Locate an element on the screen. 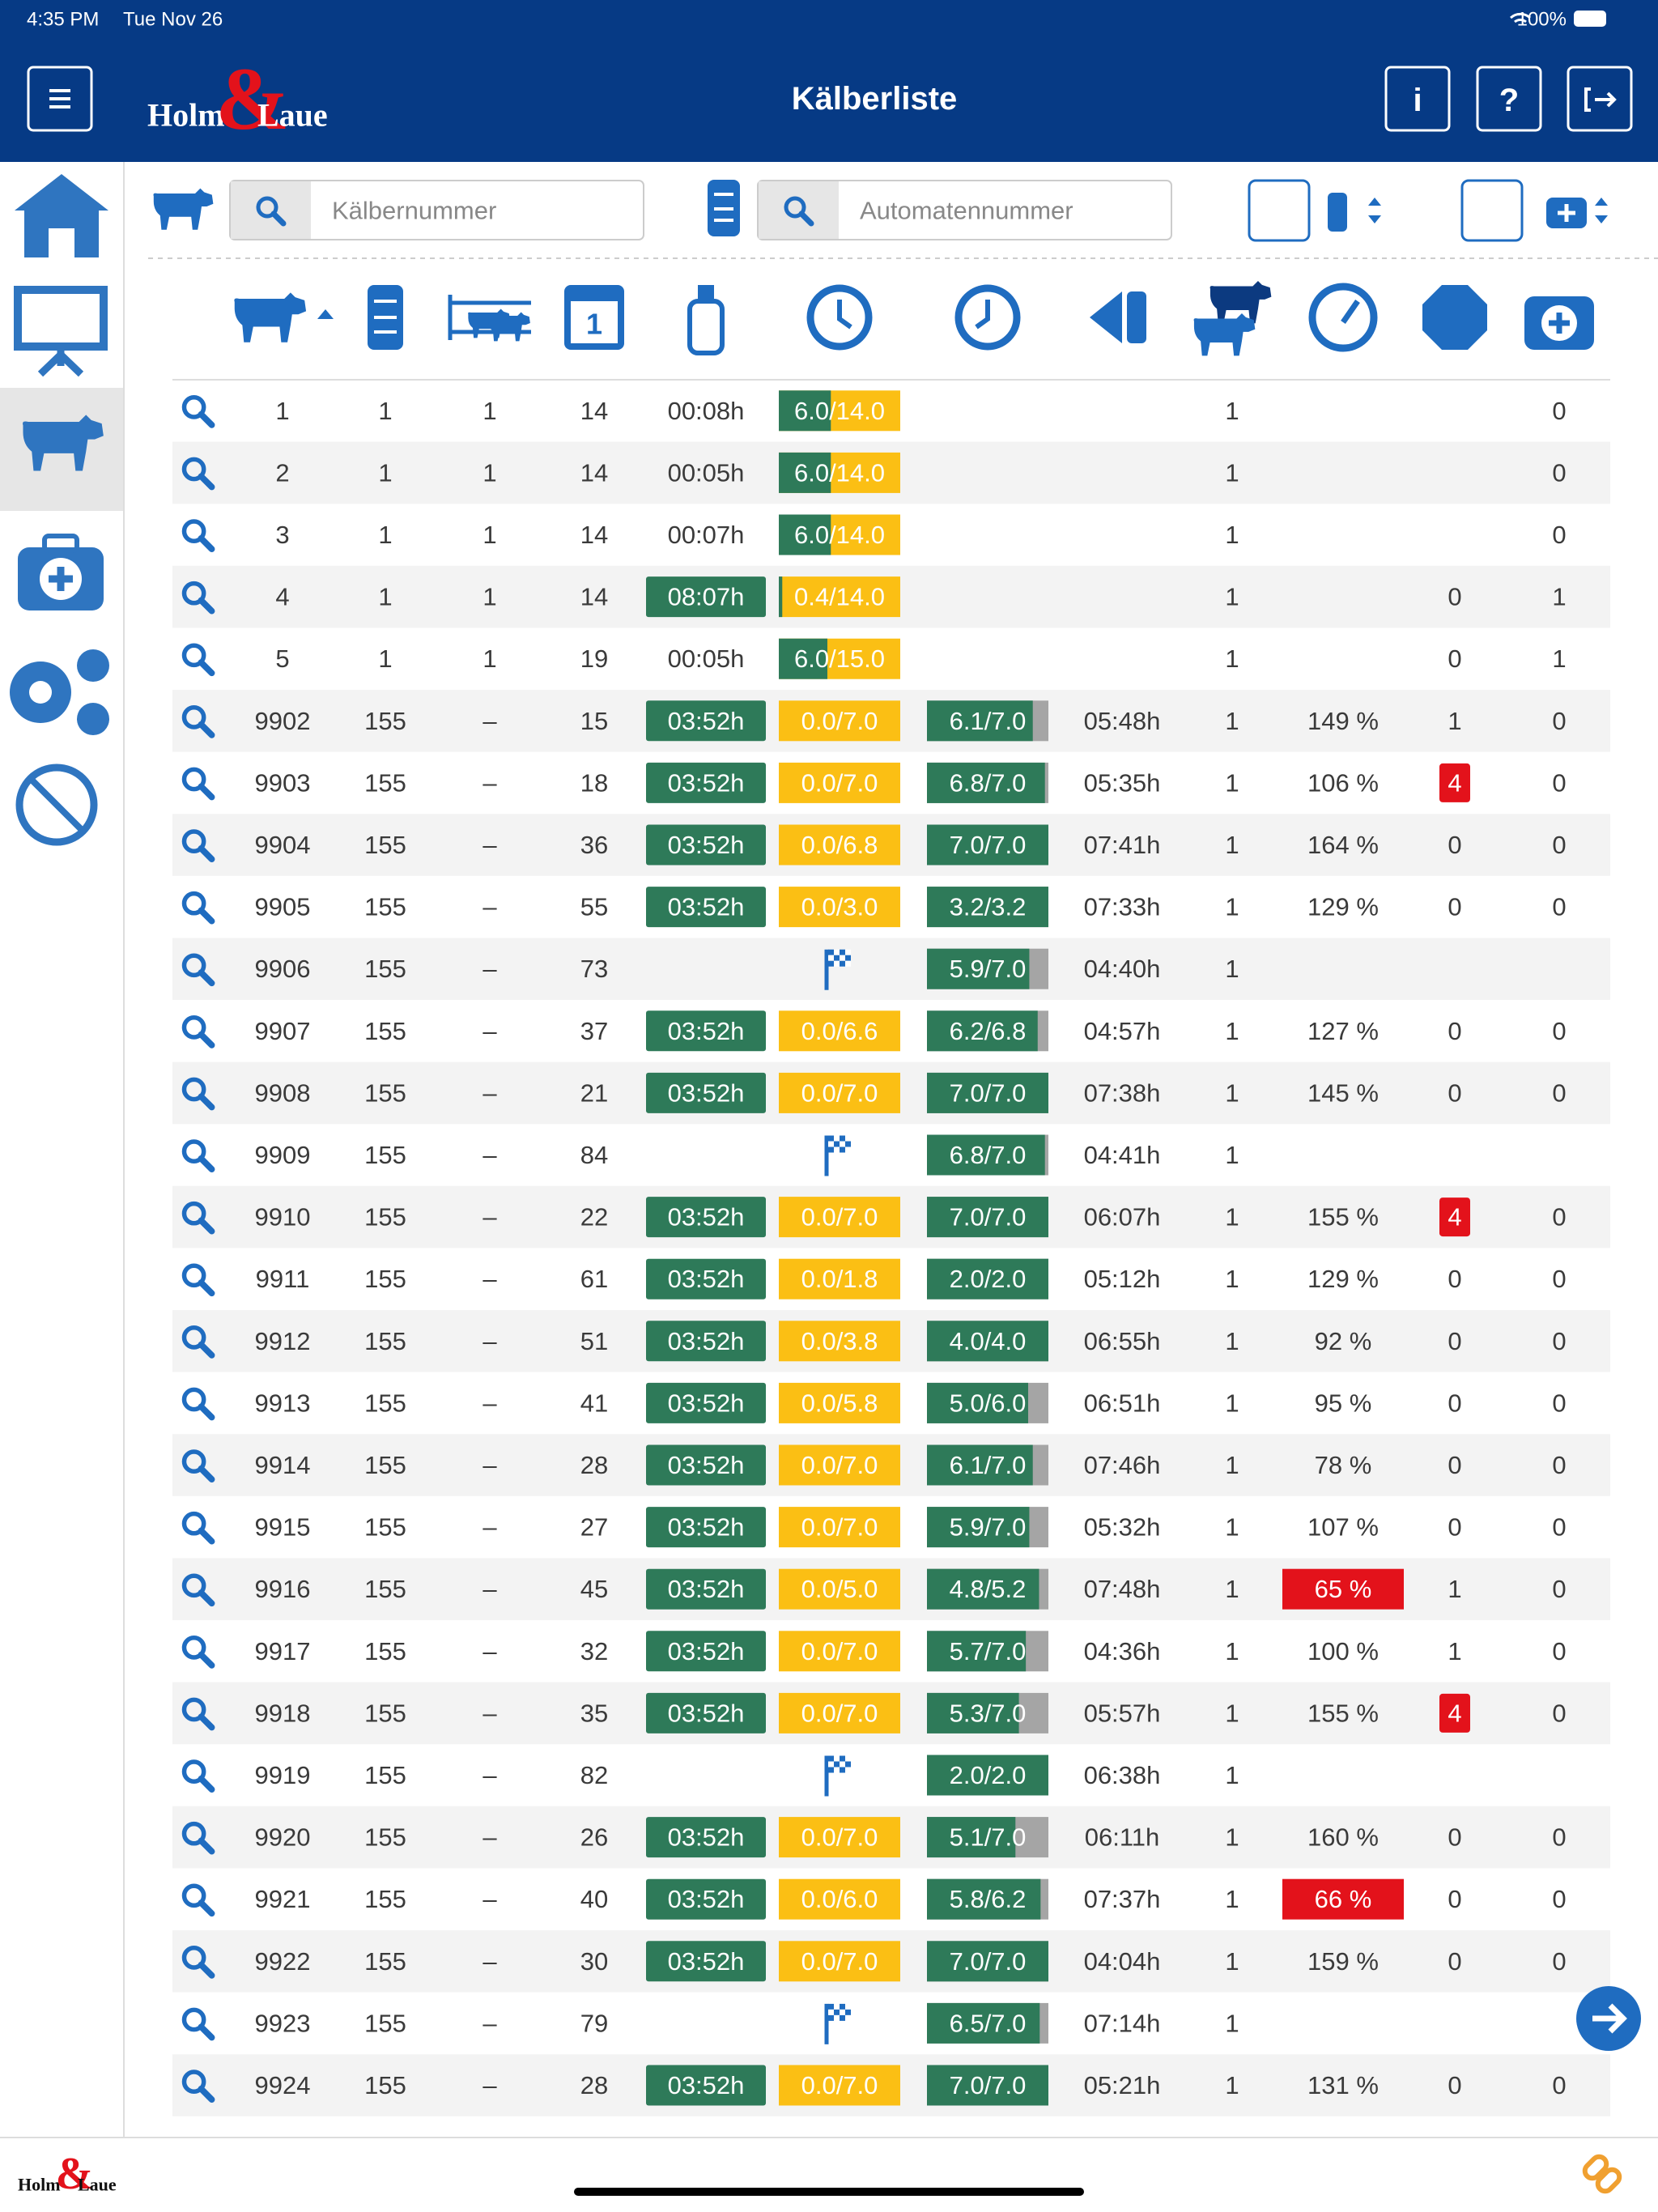  calf-column is located at coordinates (270, 317).